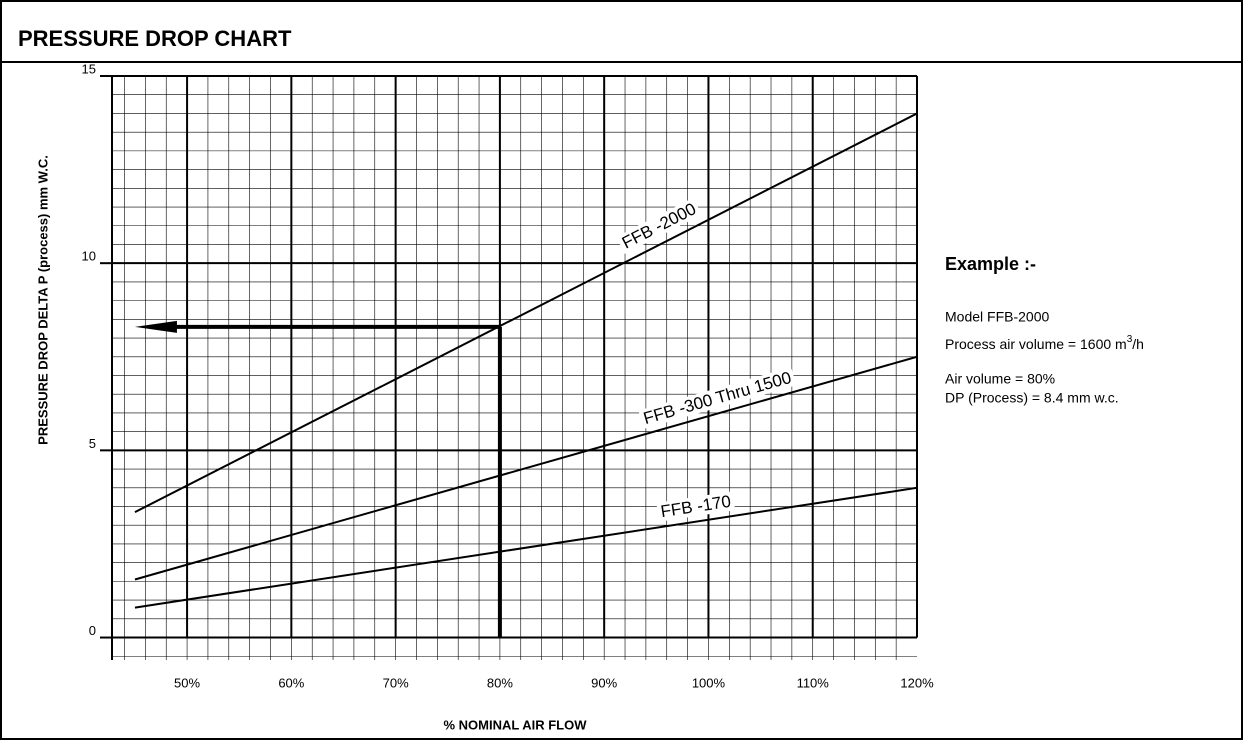 The image size is (1243, 740). What do you see at coordinates (709, 682) in the screenshot?
I see `x-tick-label: 100%` at bounding box center [709, 682].